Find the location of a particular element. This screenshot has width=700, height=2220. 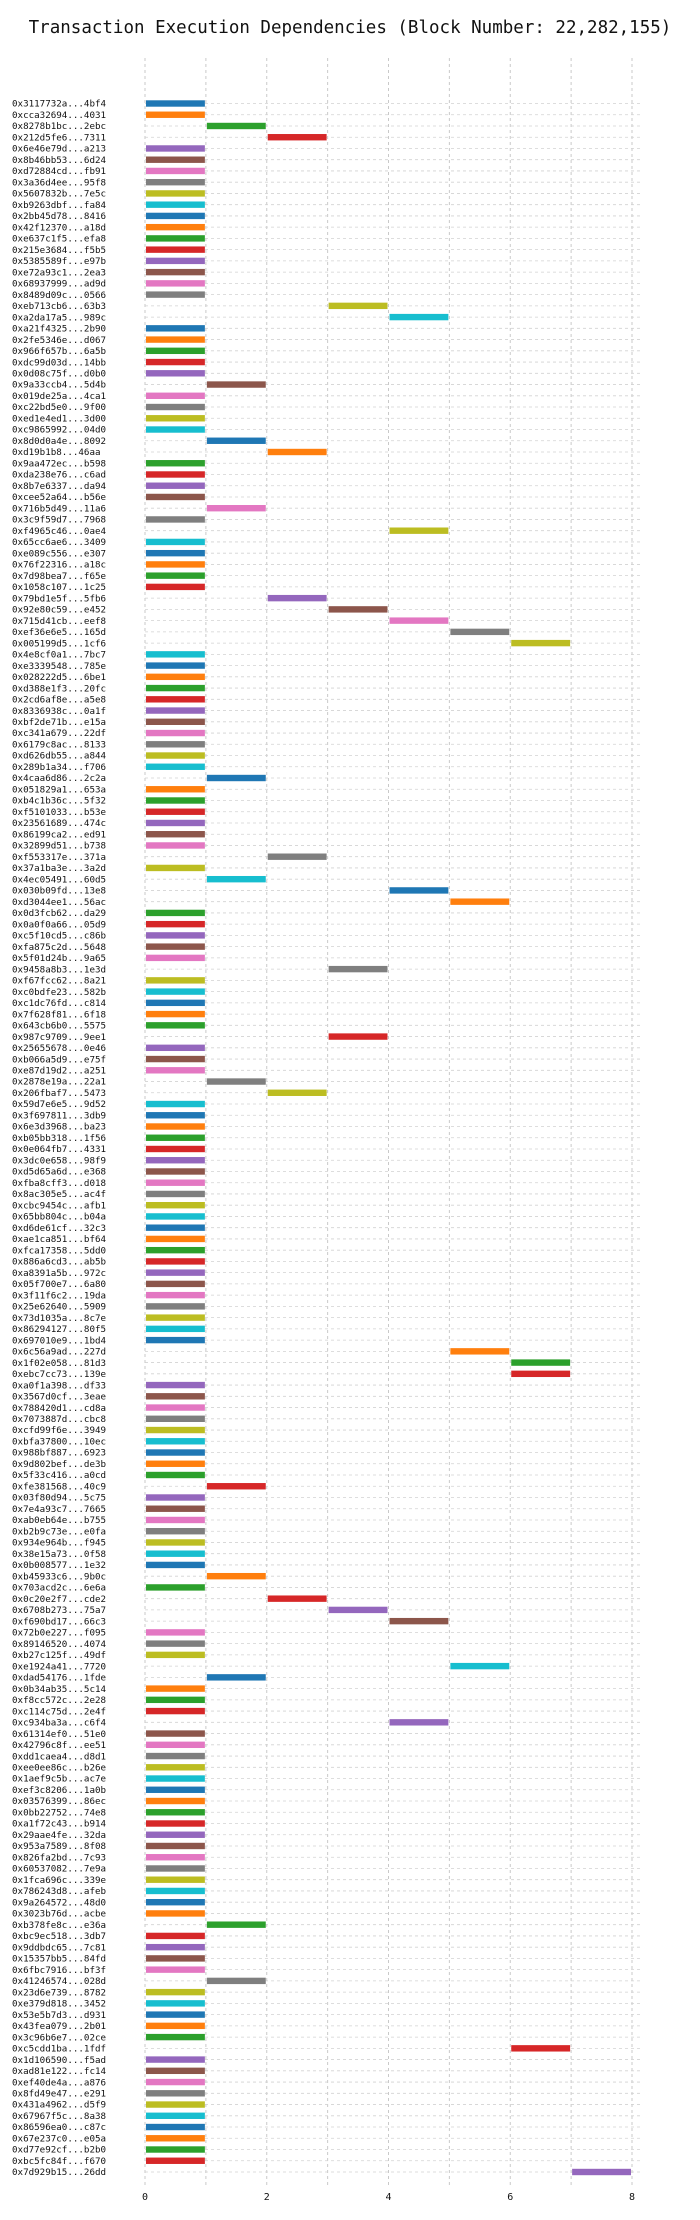

x-tick-label: 6 is located at coordinates (510, 2197).